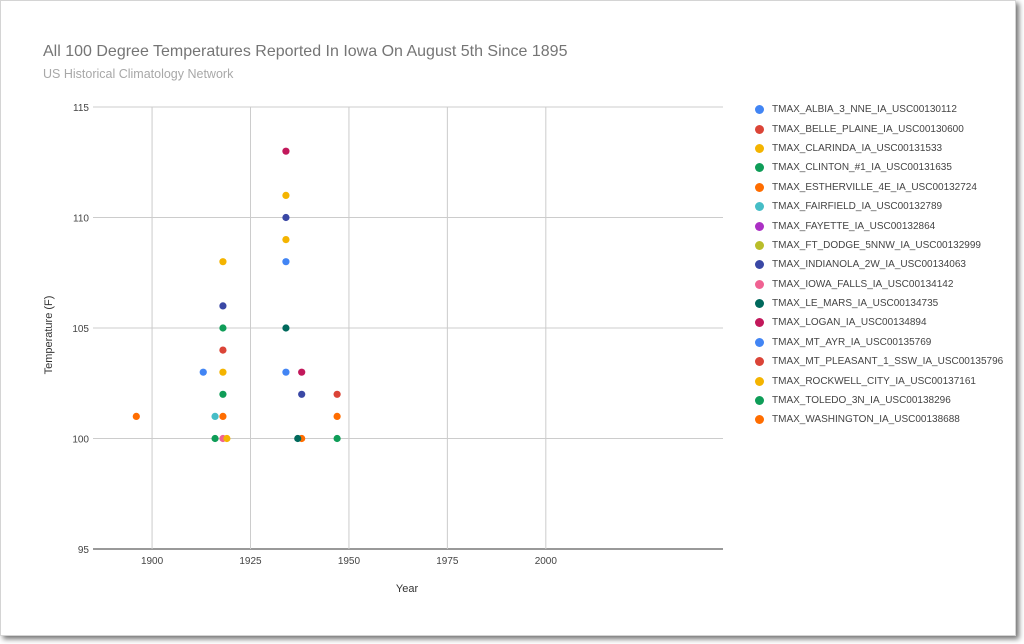 The width and height of the screenshot is (1024, 644). I want to click on legend-item: TMAX_FAYETTE_IA_USC00132864, so click(880, 225).